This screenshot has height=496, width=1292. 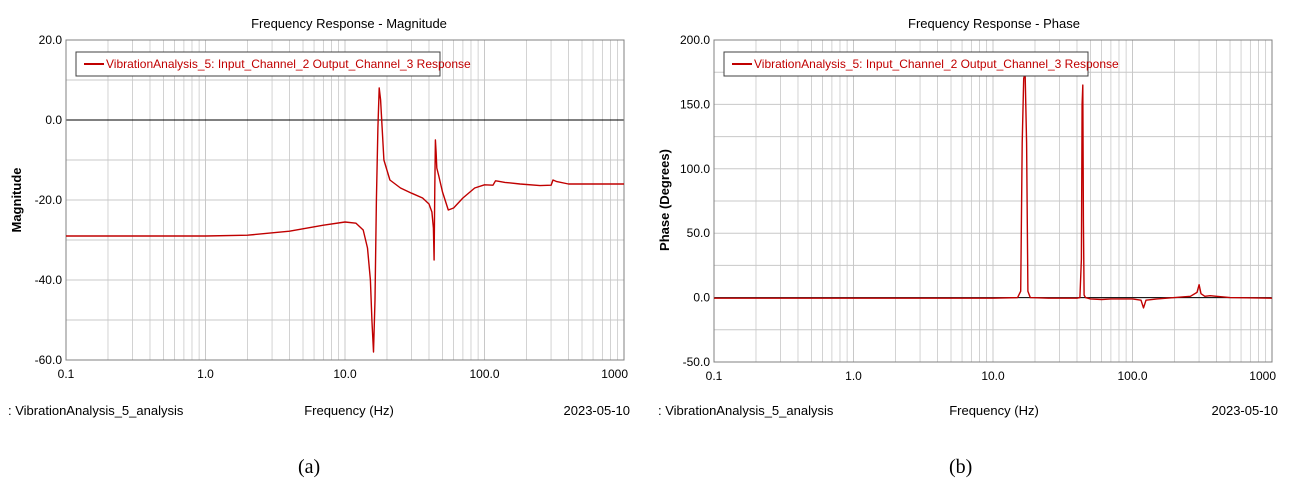 What do you see at coordinates (695, 104) in the screenshot?
I see `y-tick-label: 150.0` at bounding box center [695, 104].